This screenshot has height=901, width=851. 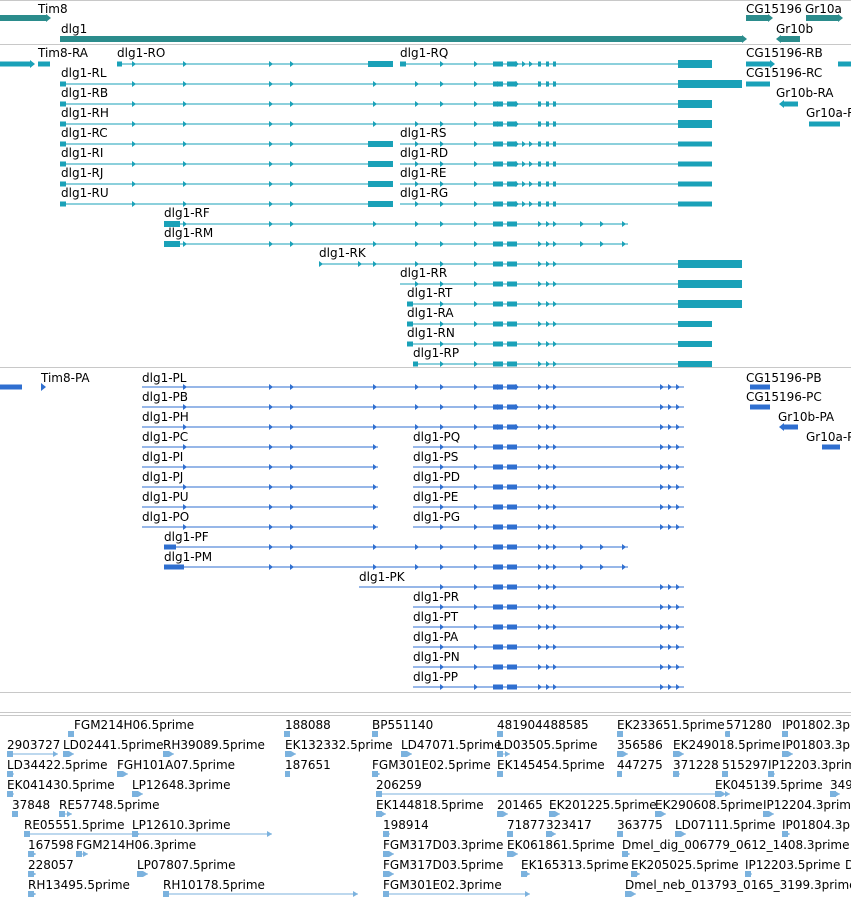 What do you see at coordinates (170, 547) in the screenshot?
I see `dlg1-pf-exon` at bounding box center [170, 547].